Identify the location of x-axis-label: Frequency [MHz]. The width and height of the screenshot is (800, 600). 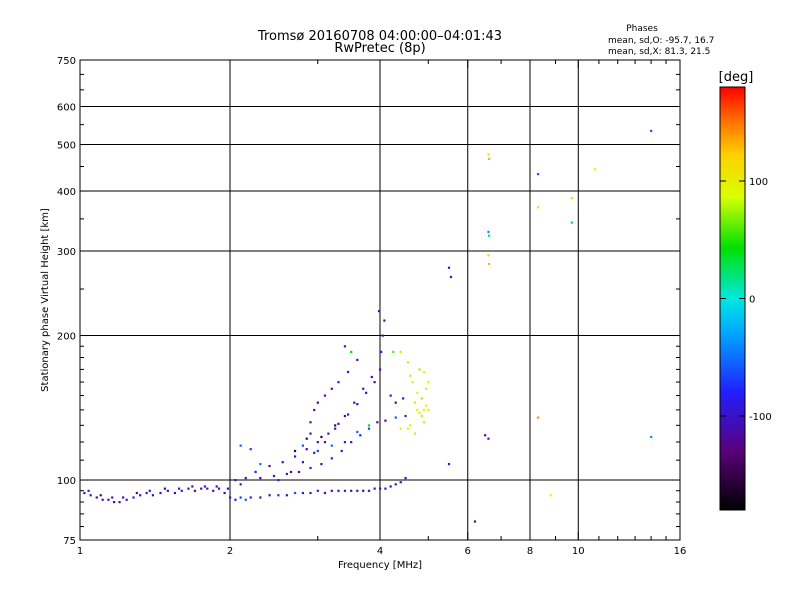
(380, 565).